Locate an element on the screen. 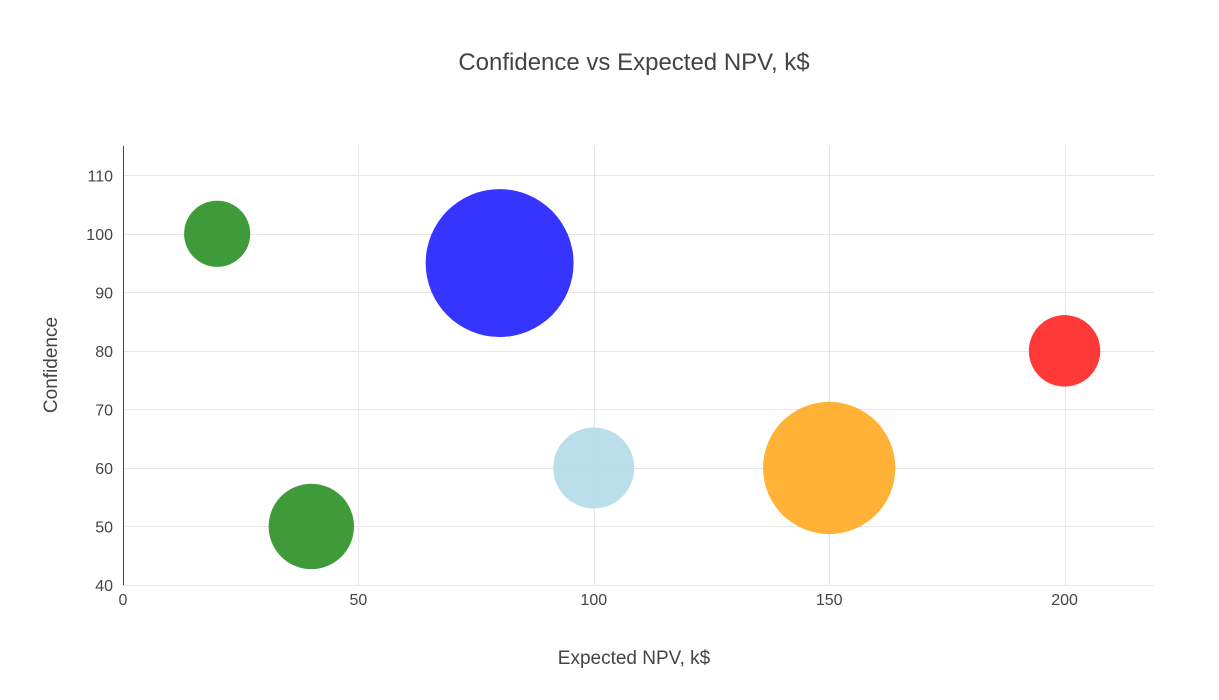  x-tick-label: 100 is located at coordinates (593, 600).